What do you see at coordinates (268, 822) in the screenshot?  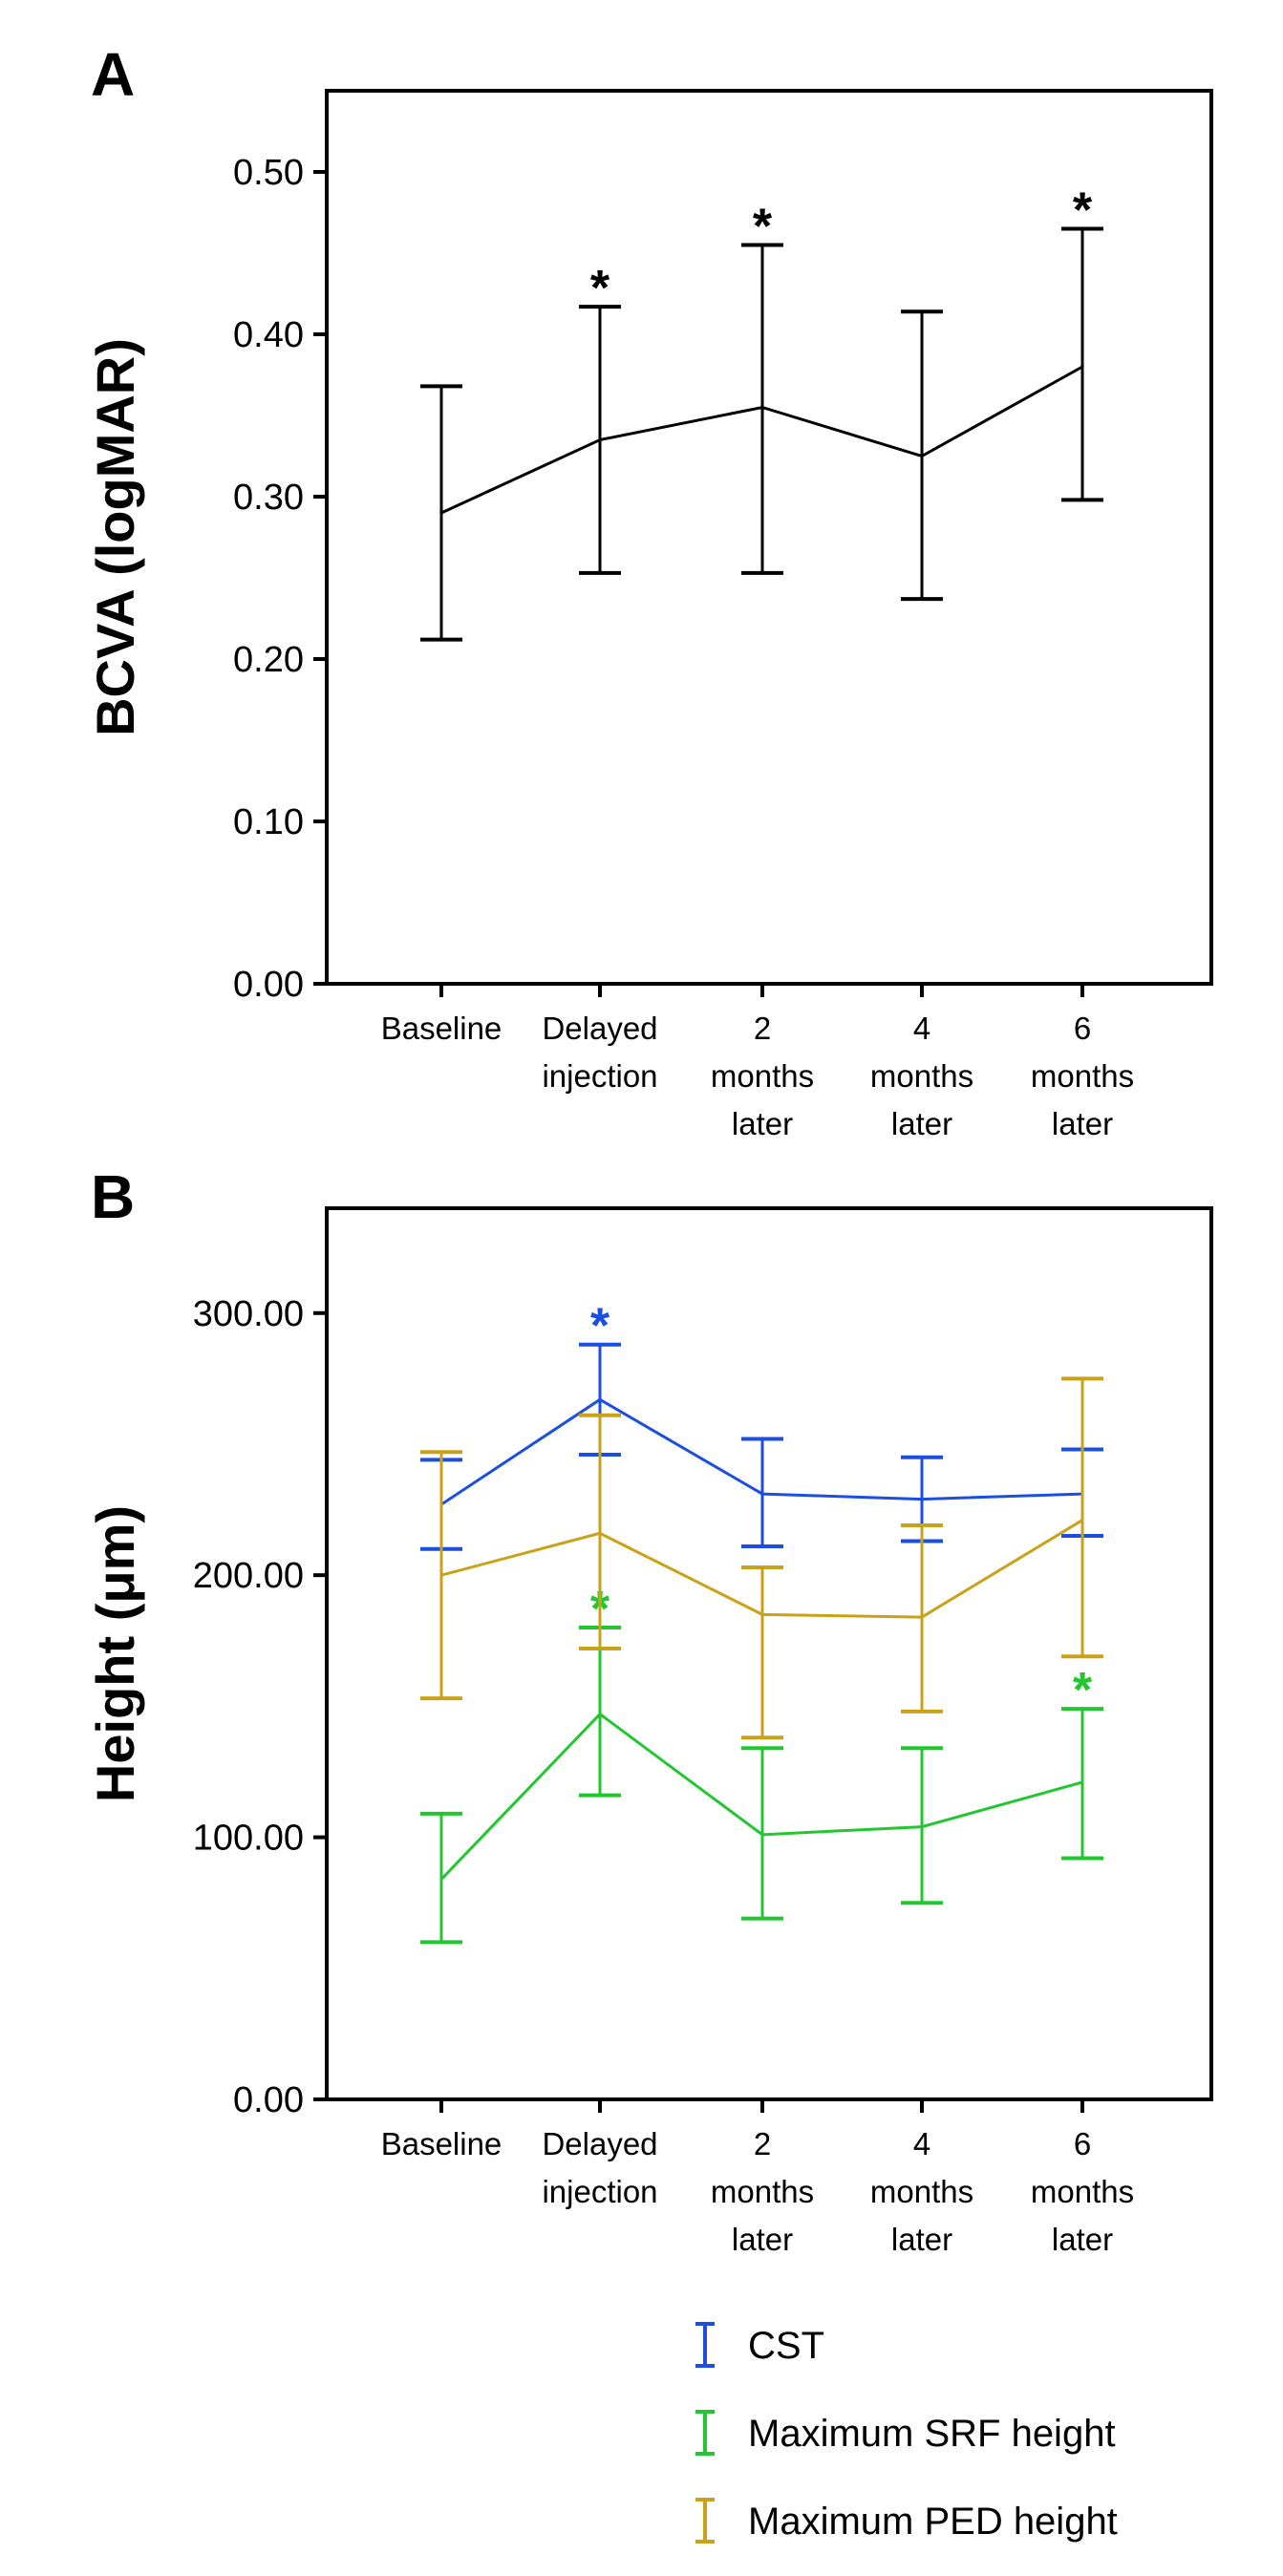 I see `y-tick-label: 0.10` at bounding box center [268, 822].